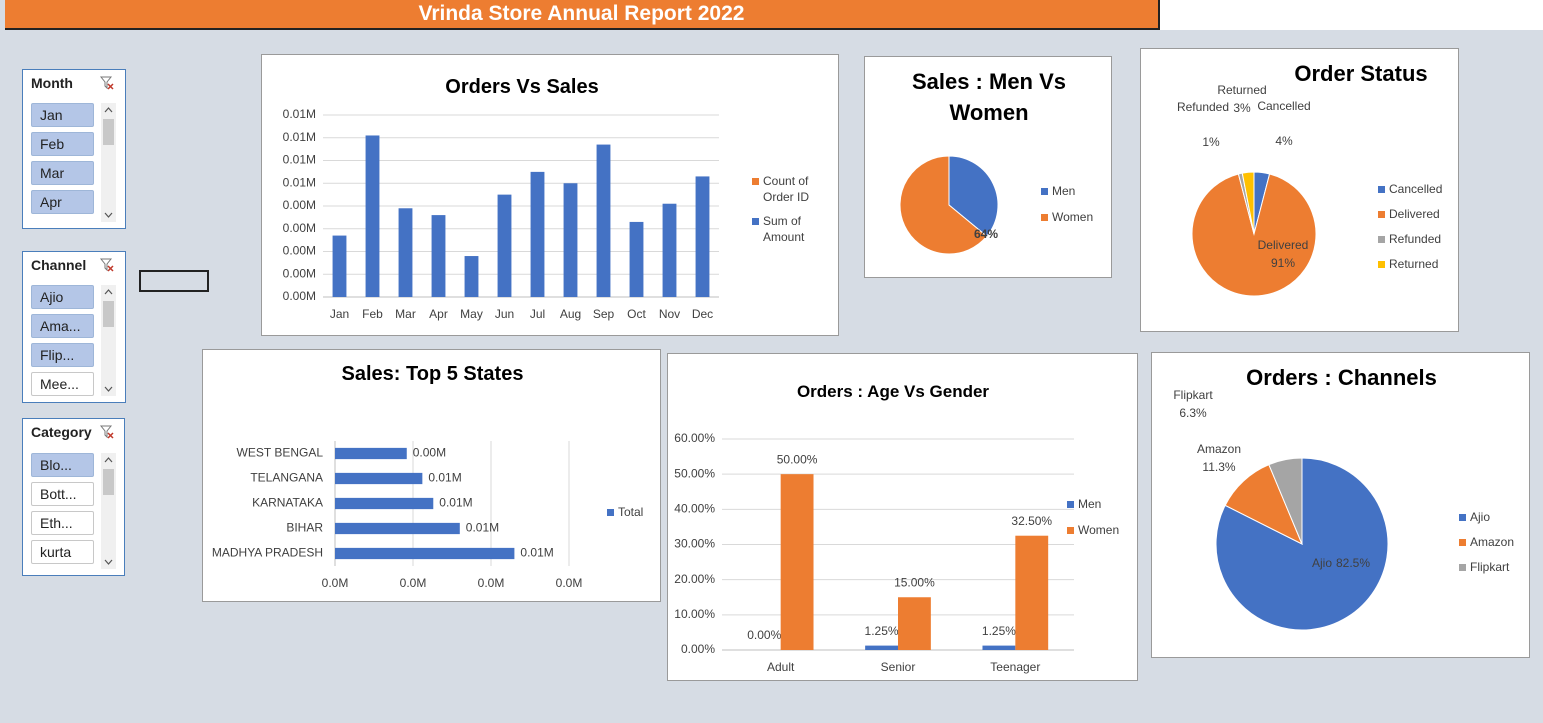  I want to click on legend-label: Cancelled, so click(1416, 189).